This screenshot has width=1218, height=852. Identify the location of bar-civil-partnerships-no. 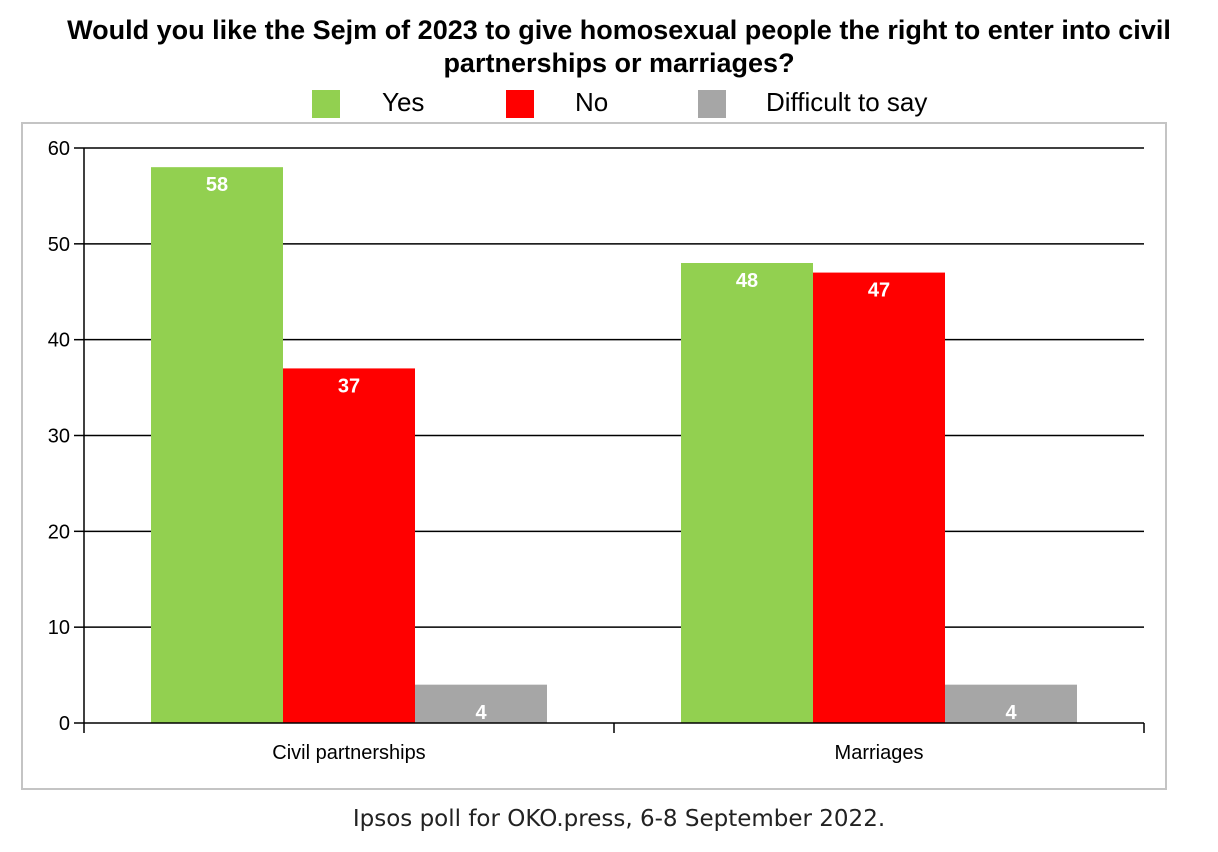
(349, 545).